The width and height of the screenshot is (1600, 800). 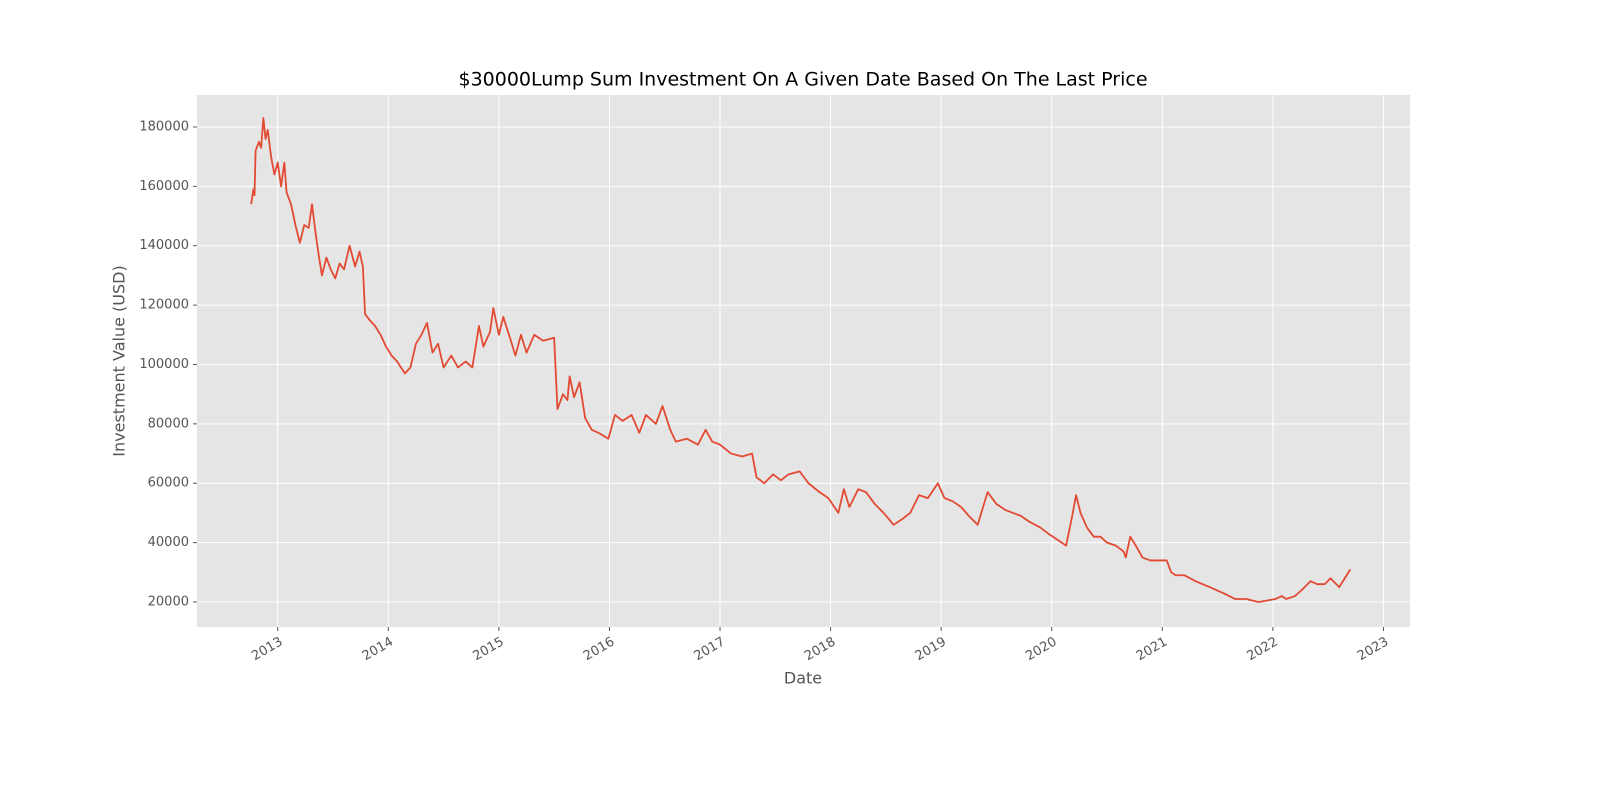 What do you see at coordinates (931, 650) in the screenshot?
I see `x-tick-label: 2019` at bounding box center [931, 650].